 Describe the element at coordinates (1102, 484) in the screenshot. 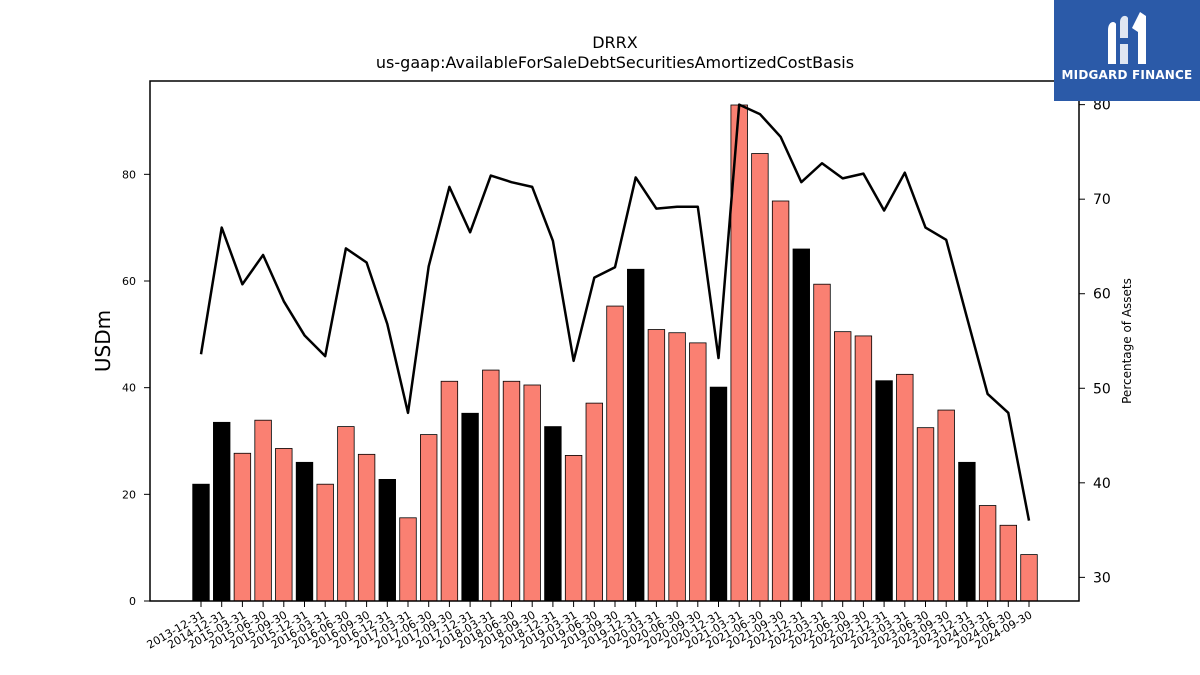

I see `y2-tick-label: 40` at that location.